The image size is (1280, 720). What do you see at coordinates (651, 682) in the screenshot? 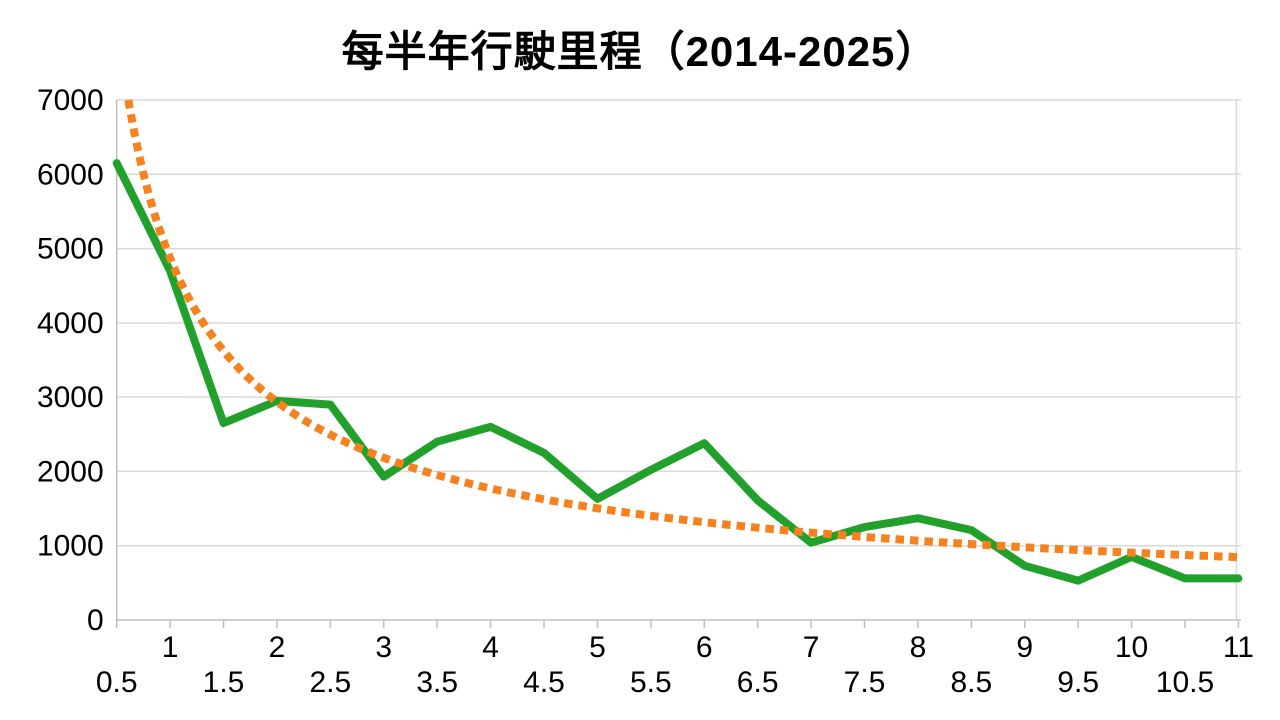
I see `x-tick-label: 5.5` at bounding box center [651, 682].